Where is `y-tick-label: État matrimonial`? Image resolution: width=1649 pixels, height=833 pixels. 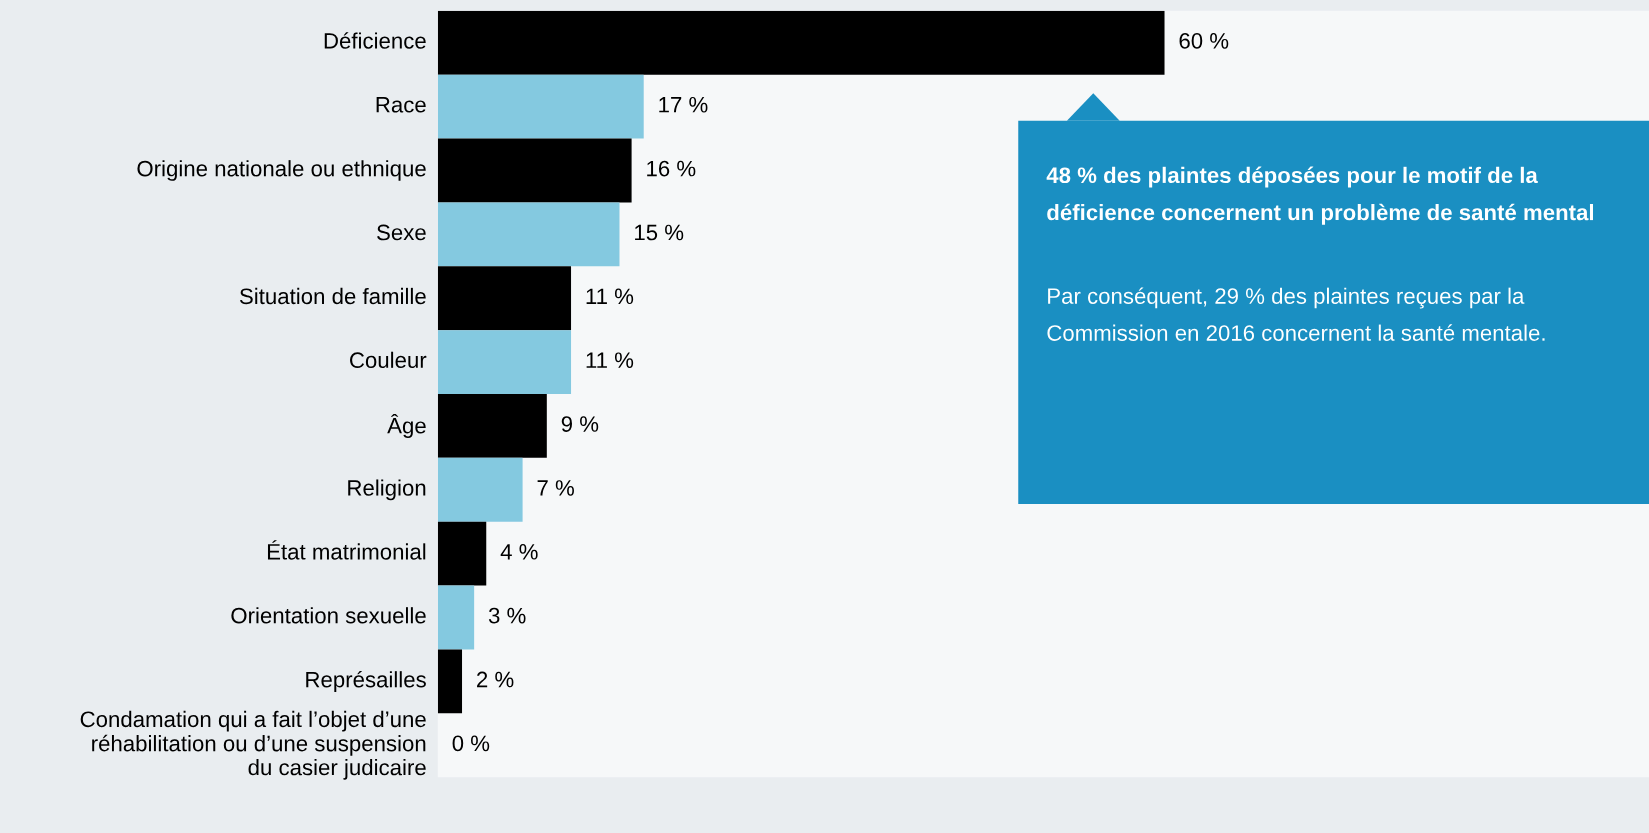
y-tick-label: État matrimonial is located at coordinates (346, 550).